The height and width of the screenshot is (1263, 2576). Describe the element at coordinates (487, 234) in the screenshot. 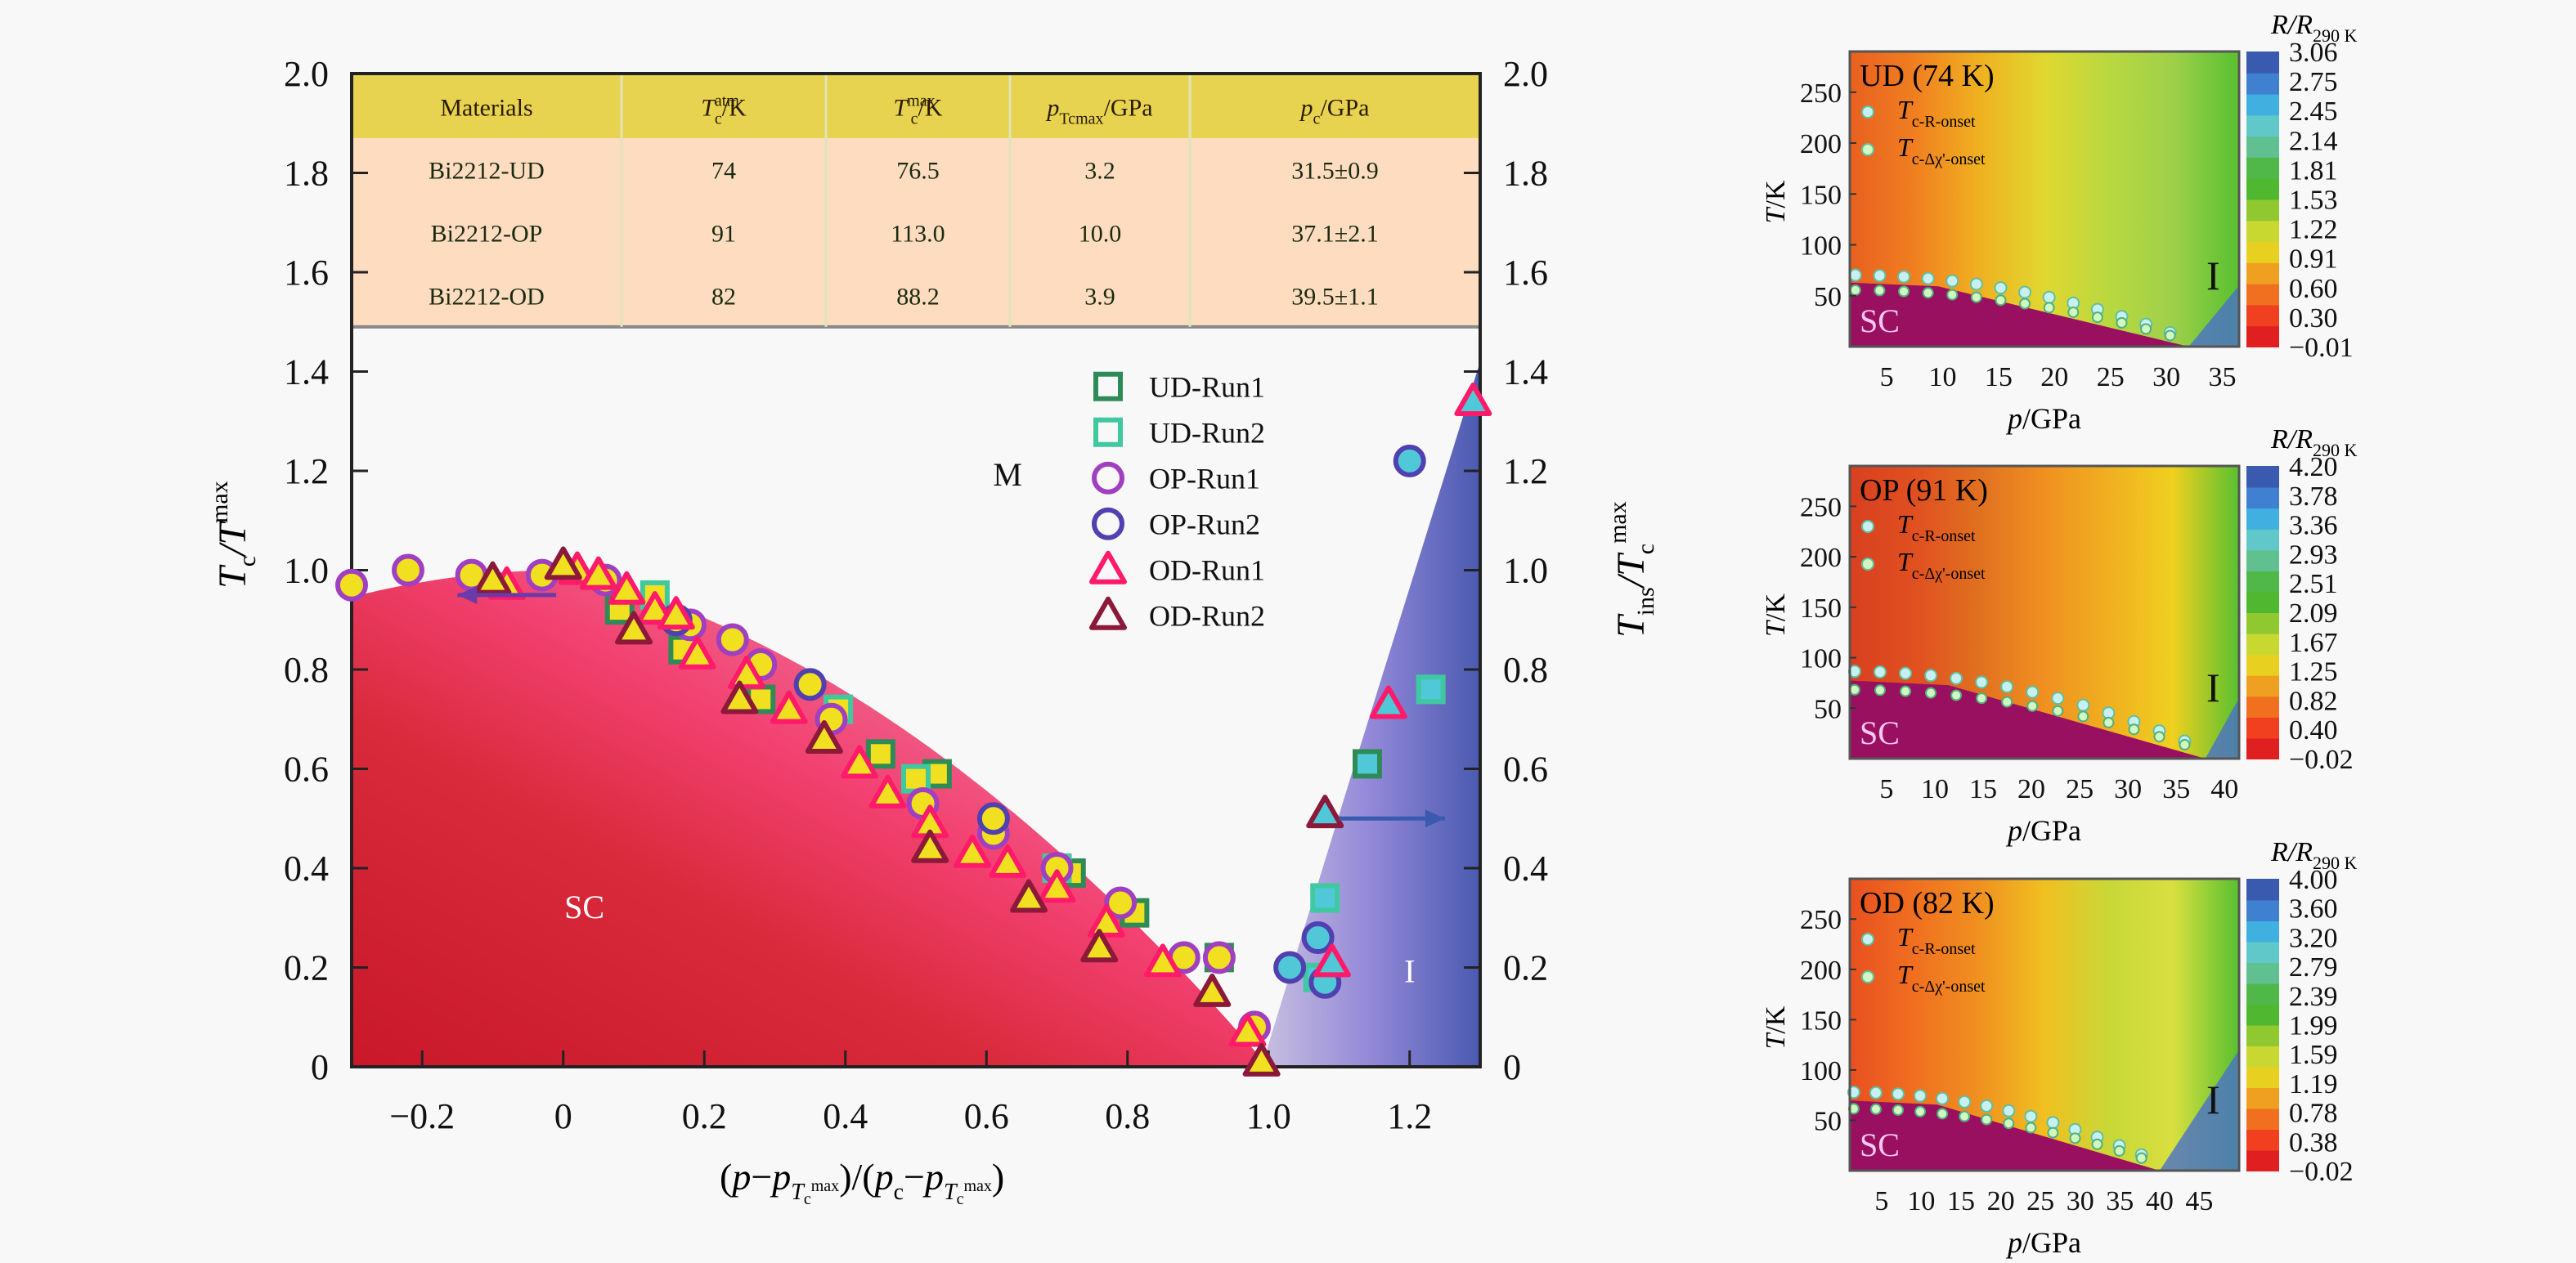

I see `table-cell: Bi2212-OP` at that location.